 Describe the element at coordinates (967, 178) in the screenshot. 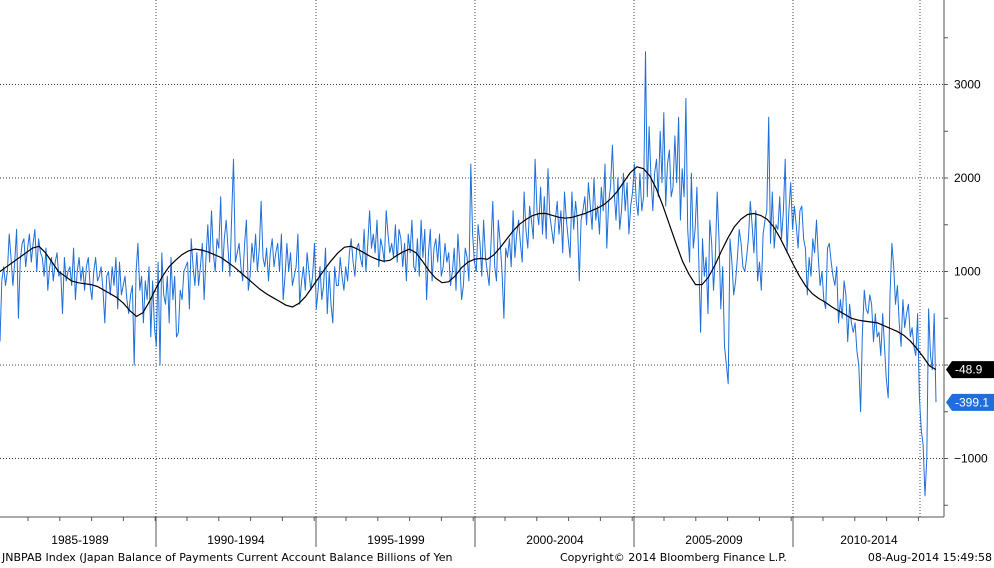

I see `y-tick-label: 2000` at that location.